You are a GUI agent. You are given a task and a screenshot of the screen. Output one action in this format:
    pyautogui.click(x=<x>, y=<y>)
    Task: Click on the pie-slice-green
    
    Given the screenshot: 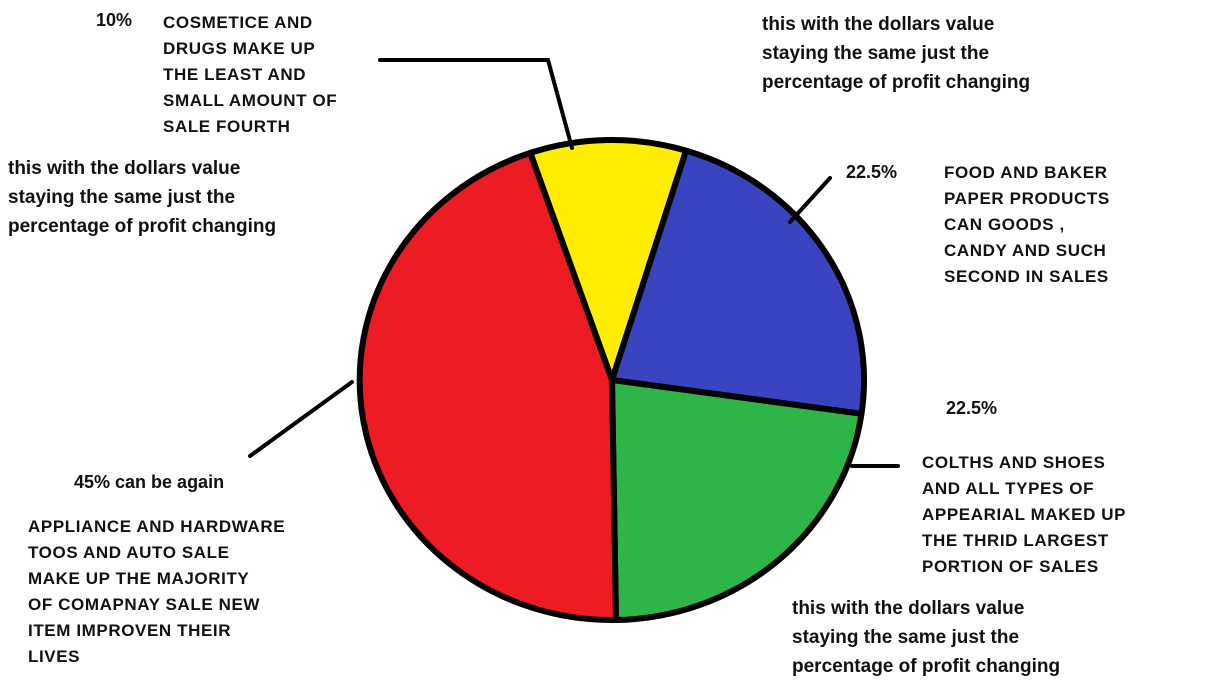 What is the action you would take?
    pyautogui.click(x=737, y=500)
    